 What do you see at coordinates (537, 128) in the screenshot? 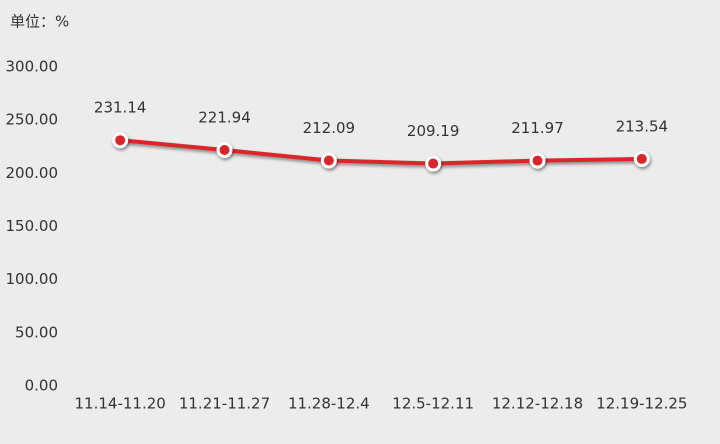
I see `data-label: 211.97` at bounding box center [537, 128].